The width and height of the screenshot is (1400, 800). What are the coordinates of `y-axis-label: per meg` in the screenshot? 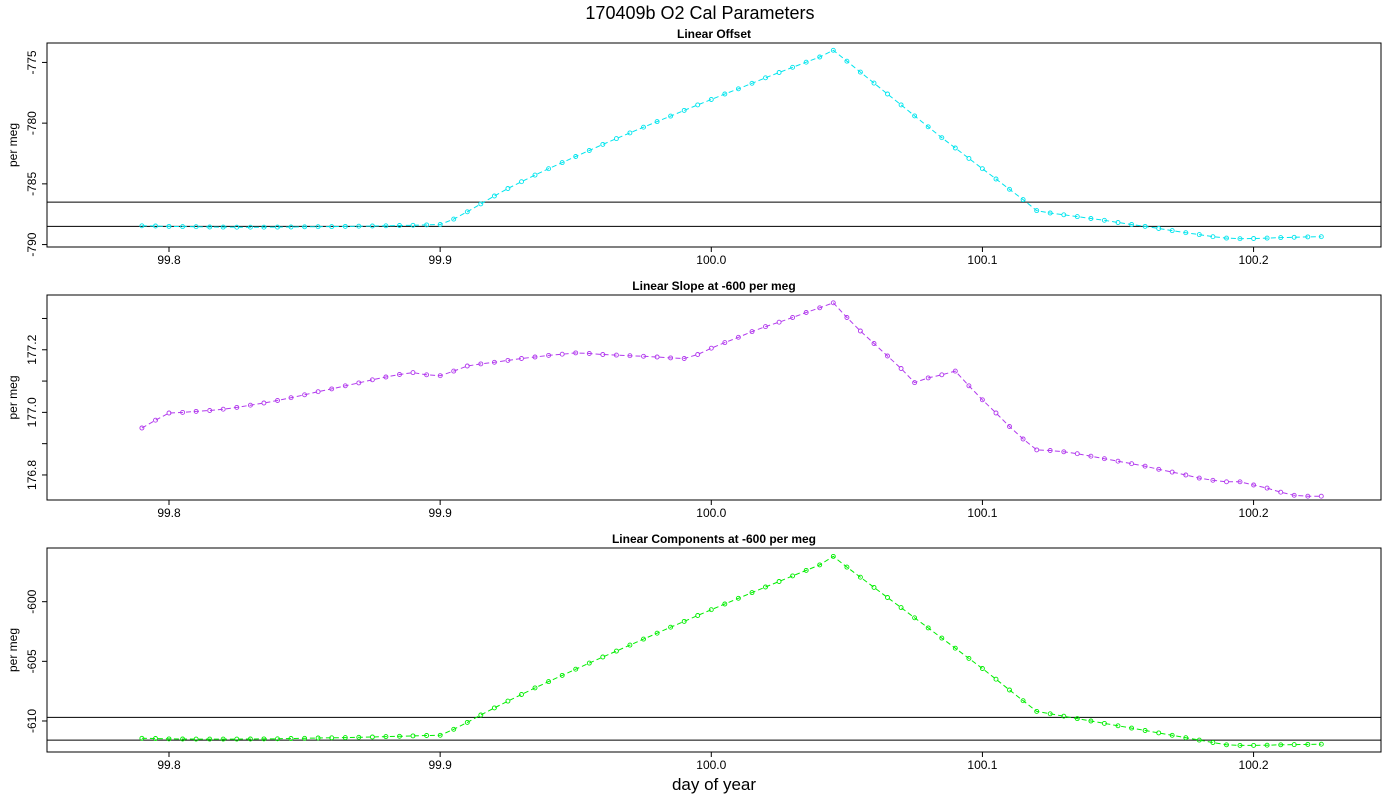 It's located at (13, 397).